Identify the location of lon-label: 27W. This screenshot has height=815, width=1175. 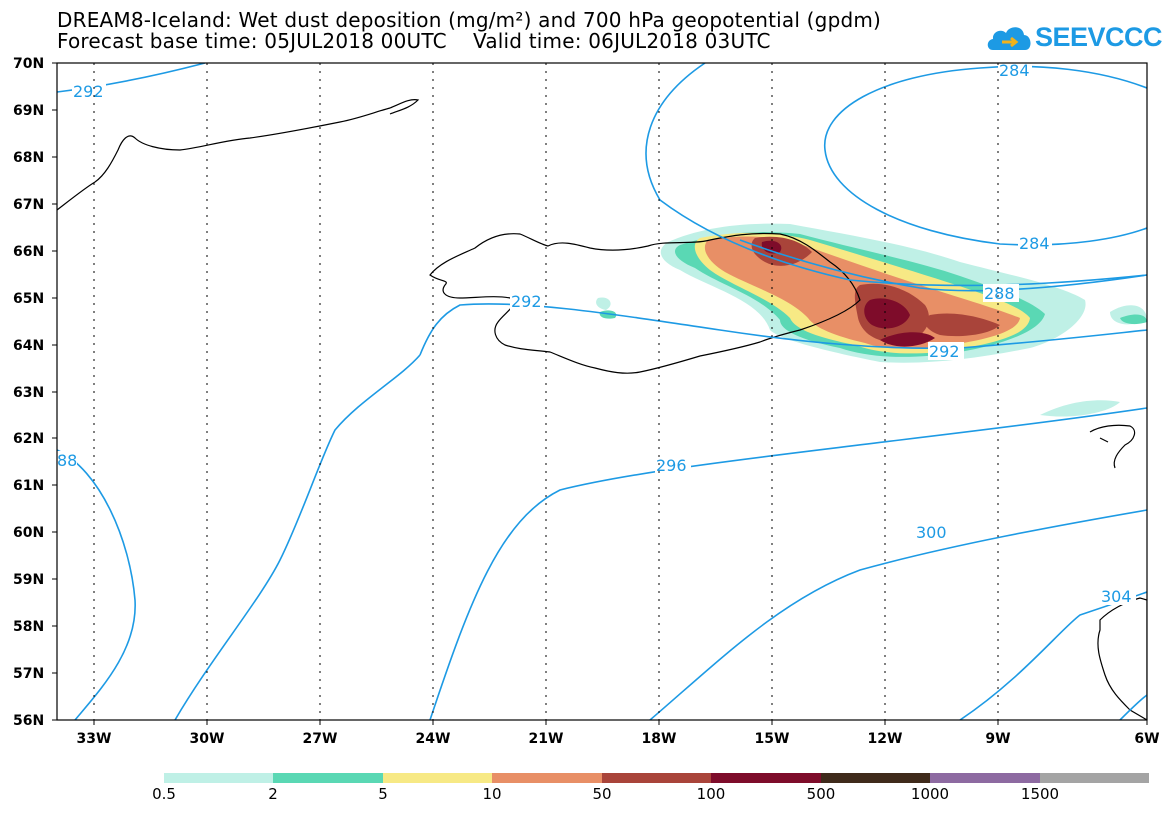
(320, 739).